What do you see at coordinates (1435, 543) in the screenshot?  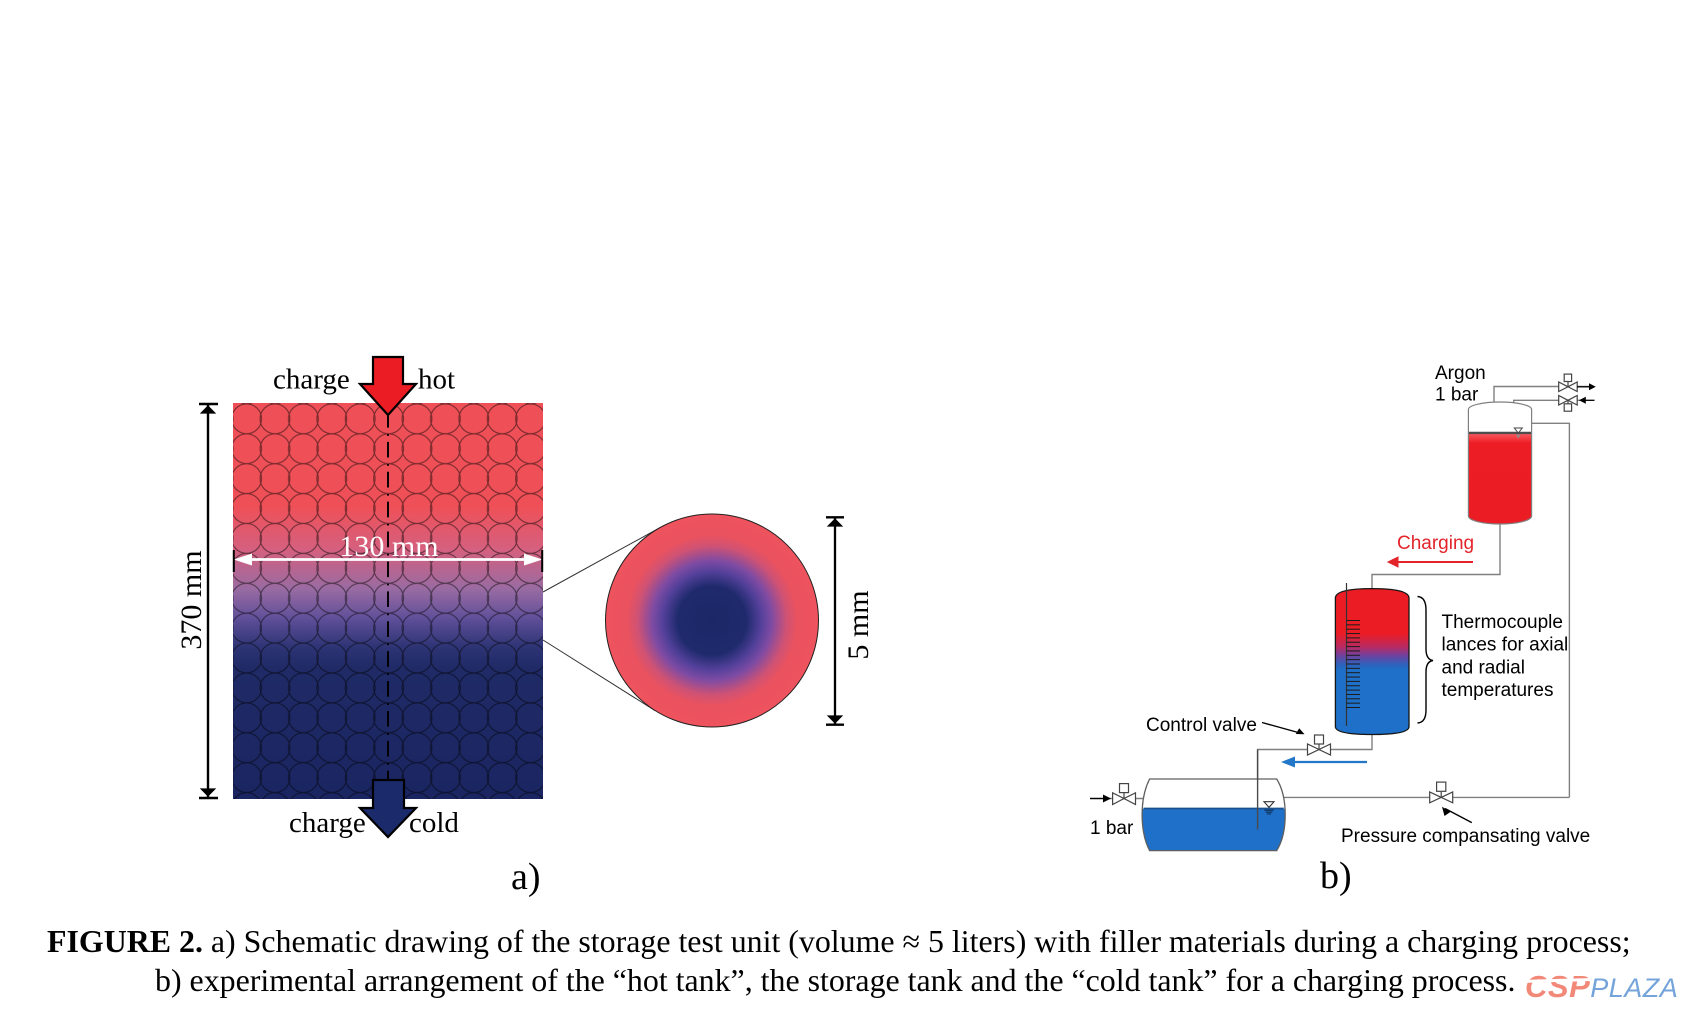 I see `svg-text: Charging` at bounding box center [1435, 543].